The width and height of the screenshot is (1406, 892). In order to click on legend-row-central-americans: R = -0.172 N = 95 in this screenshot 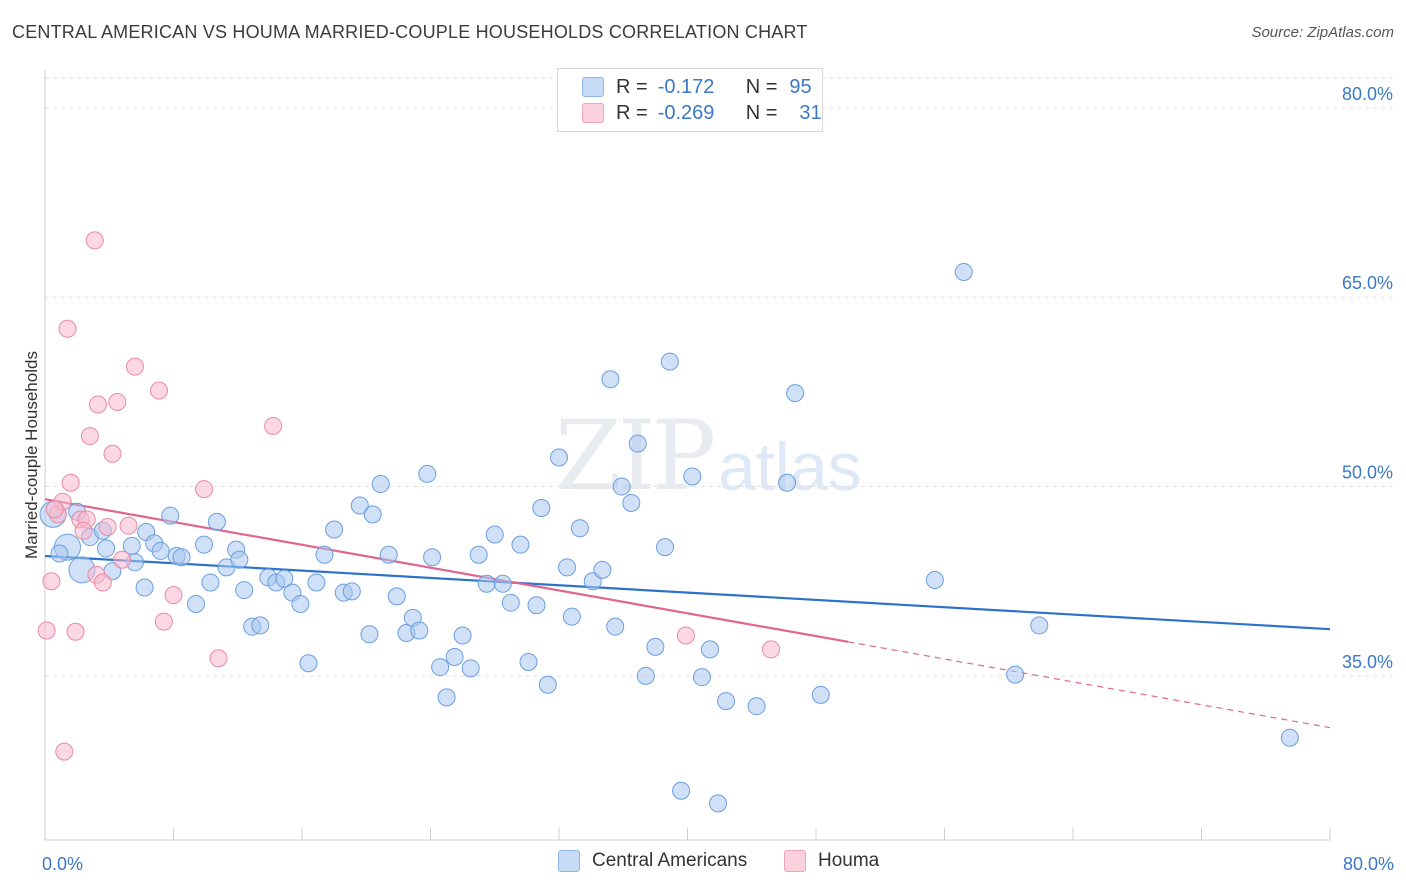, I will do `click(697, 87)`.